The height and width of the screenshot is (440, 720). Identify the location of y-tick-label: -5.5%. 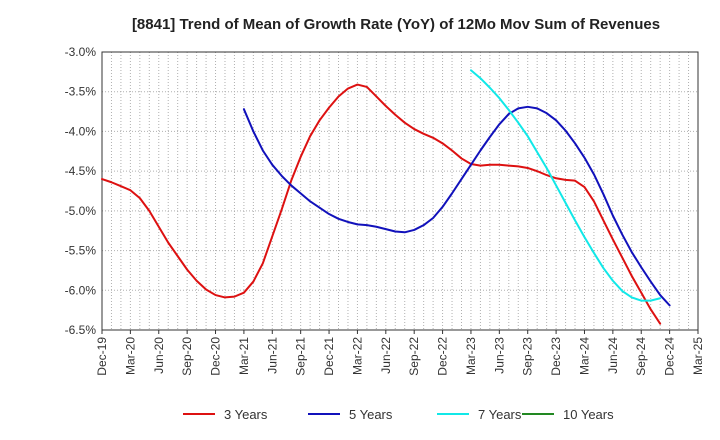
(81, 251).